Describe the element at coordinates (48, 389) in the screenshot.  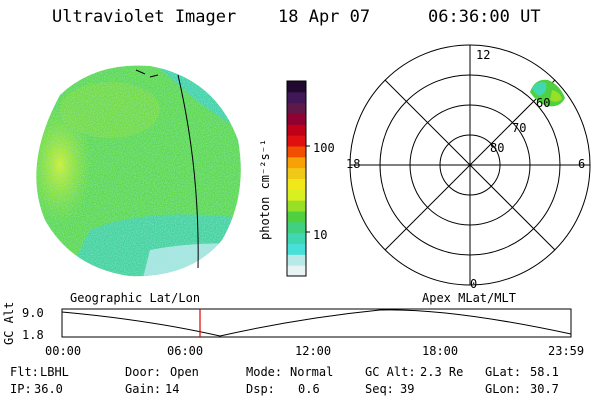
I see `info-ip-value: 36.0` at that location.